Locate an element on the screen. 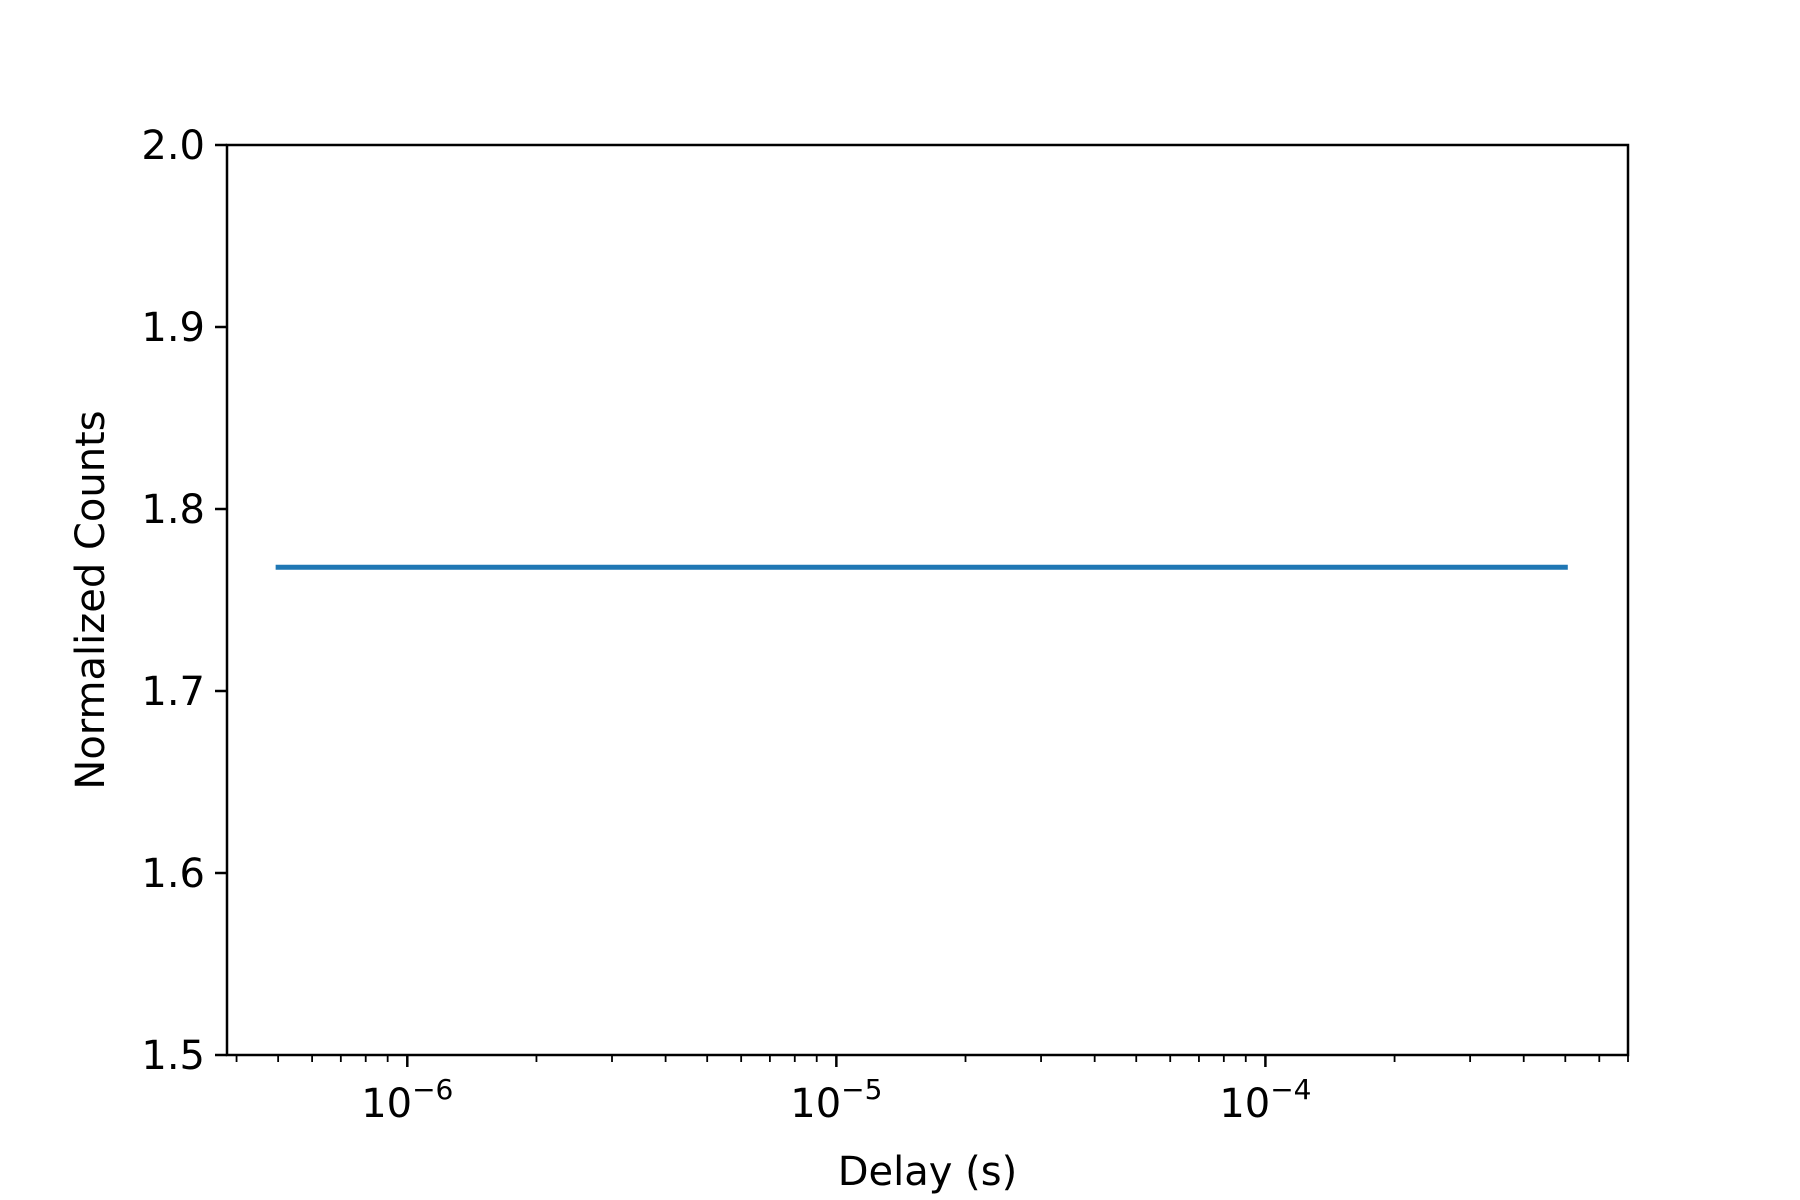 This screenshot has width=1800, height=1200. y-tick-label: 1.9 is located at coordinates (173, 328).